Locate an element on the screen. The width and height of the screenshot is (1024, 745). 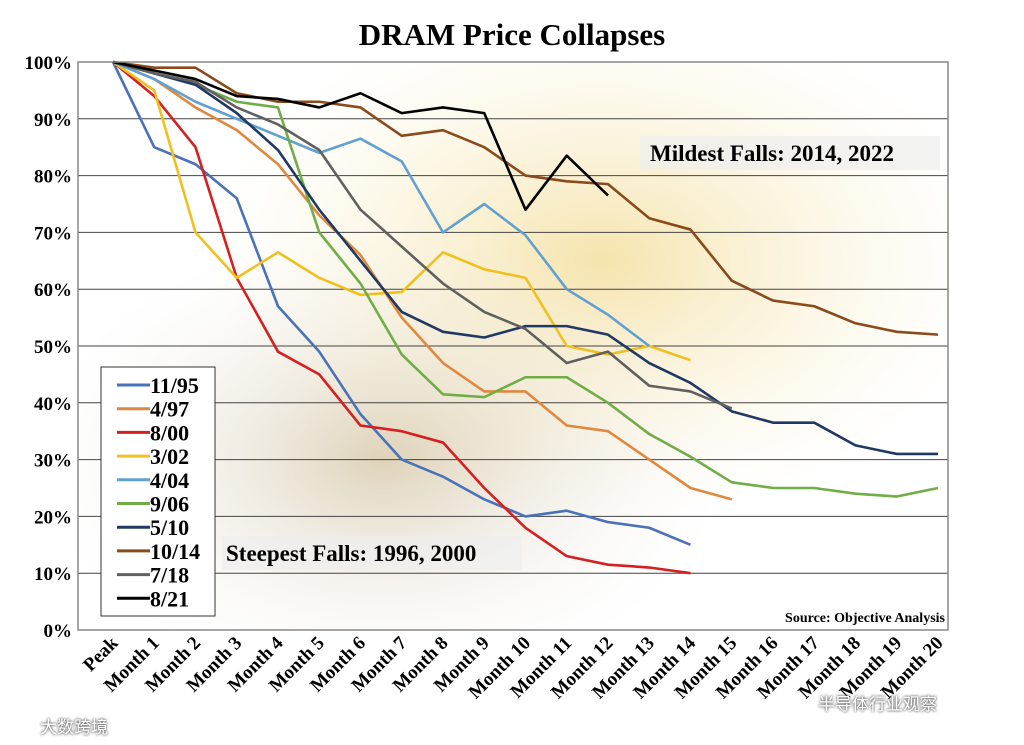
legend-label: 4/04 is located at coordinates (169, 480).